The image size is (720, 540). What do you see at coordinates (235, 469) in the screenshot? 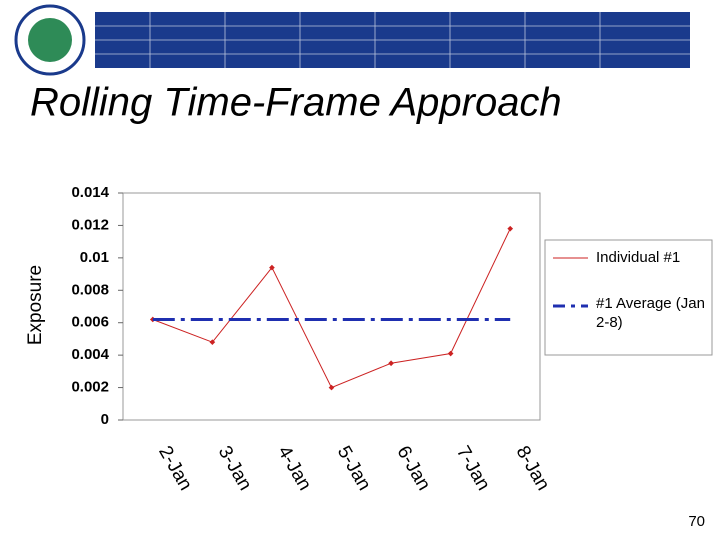
I see `x-tick-label: 3-Jan` at bounding box center [235, 469].